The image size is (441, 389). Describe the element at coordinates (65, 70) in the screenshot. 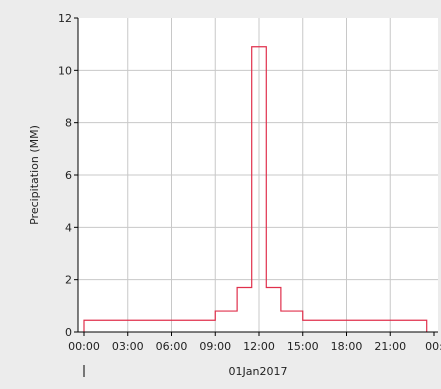

I see `y-tick-label: 10` at that location.